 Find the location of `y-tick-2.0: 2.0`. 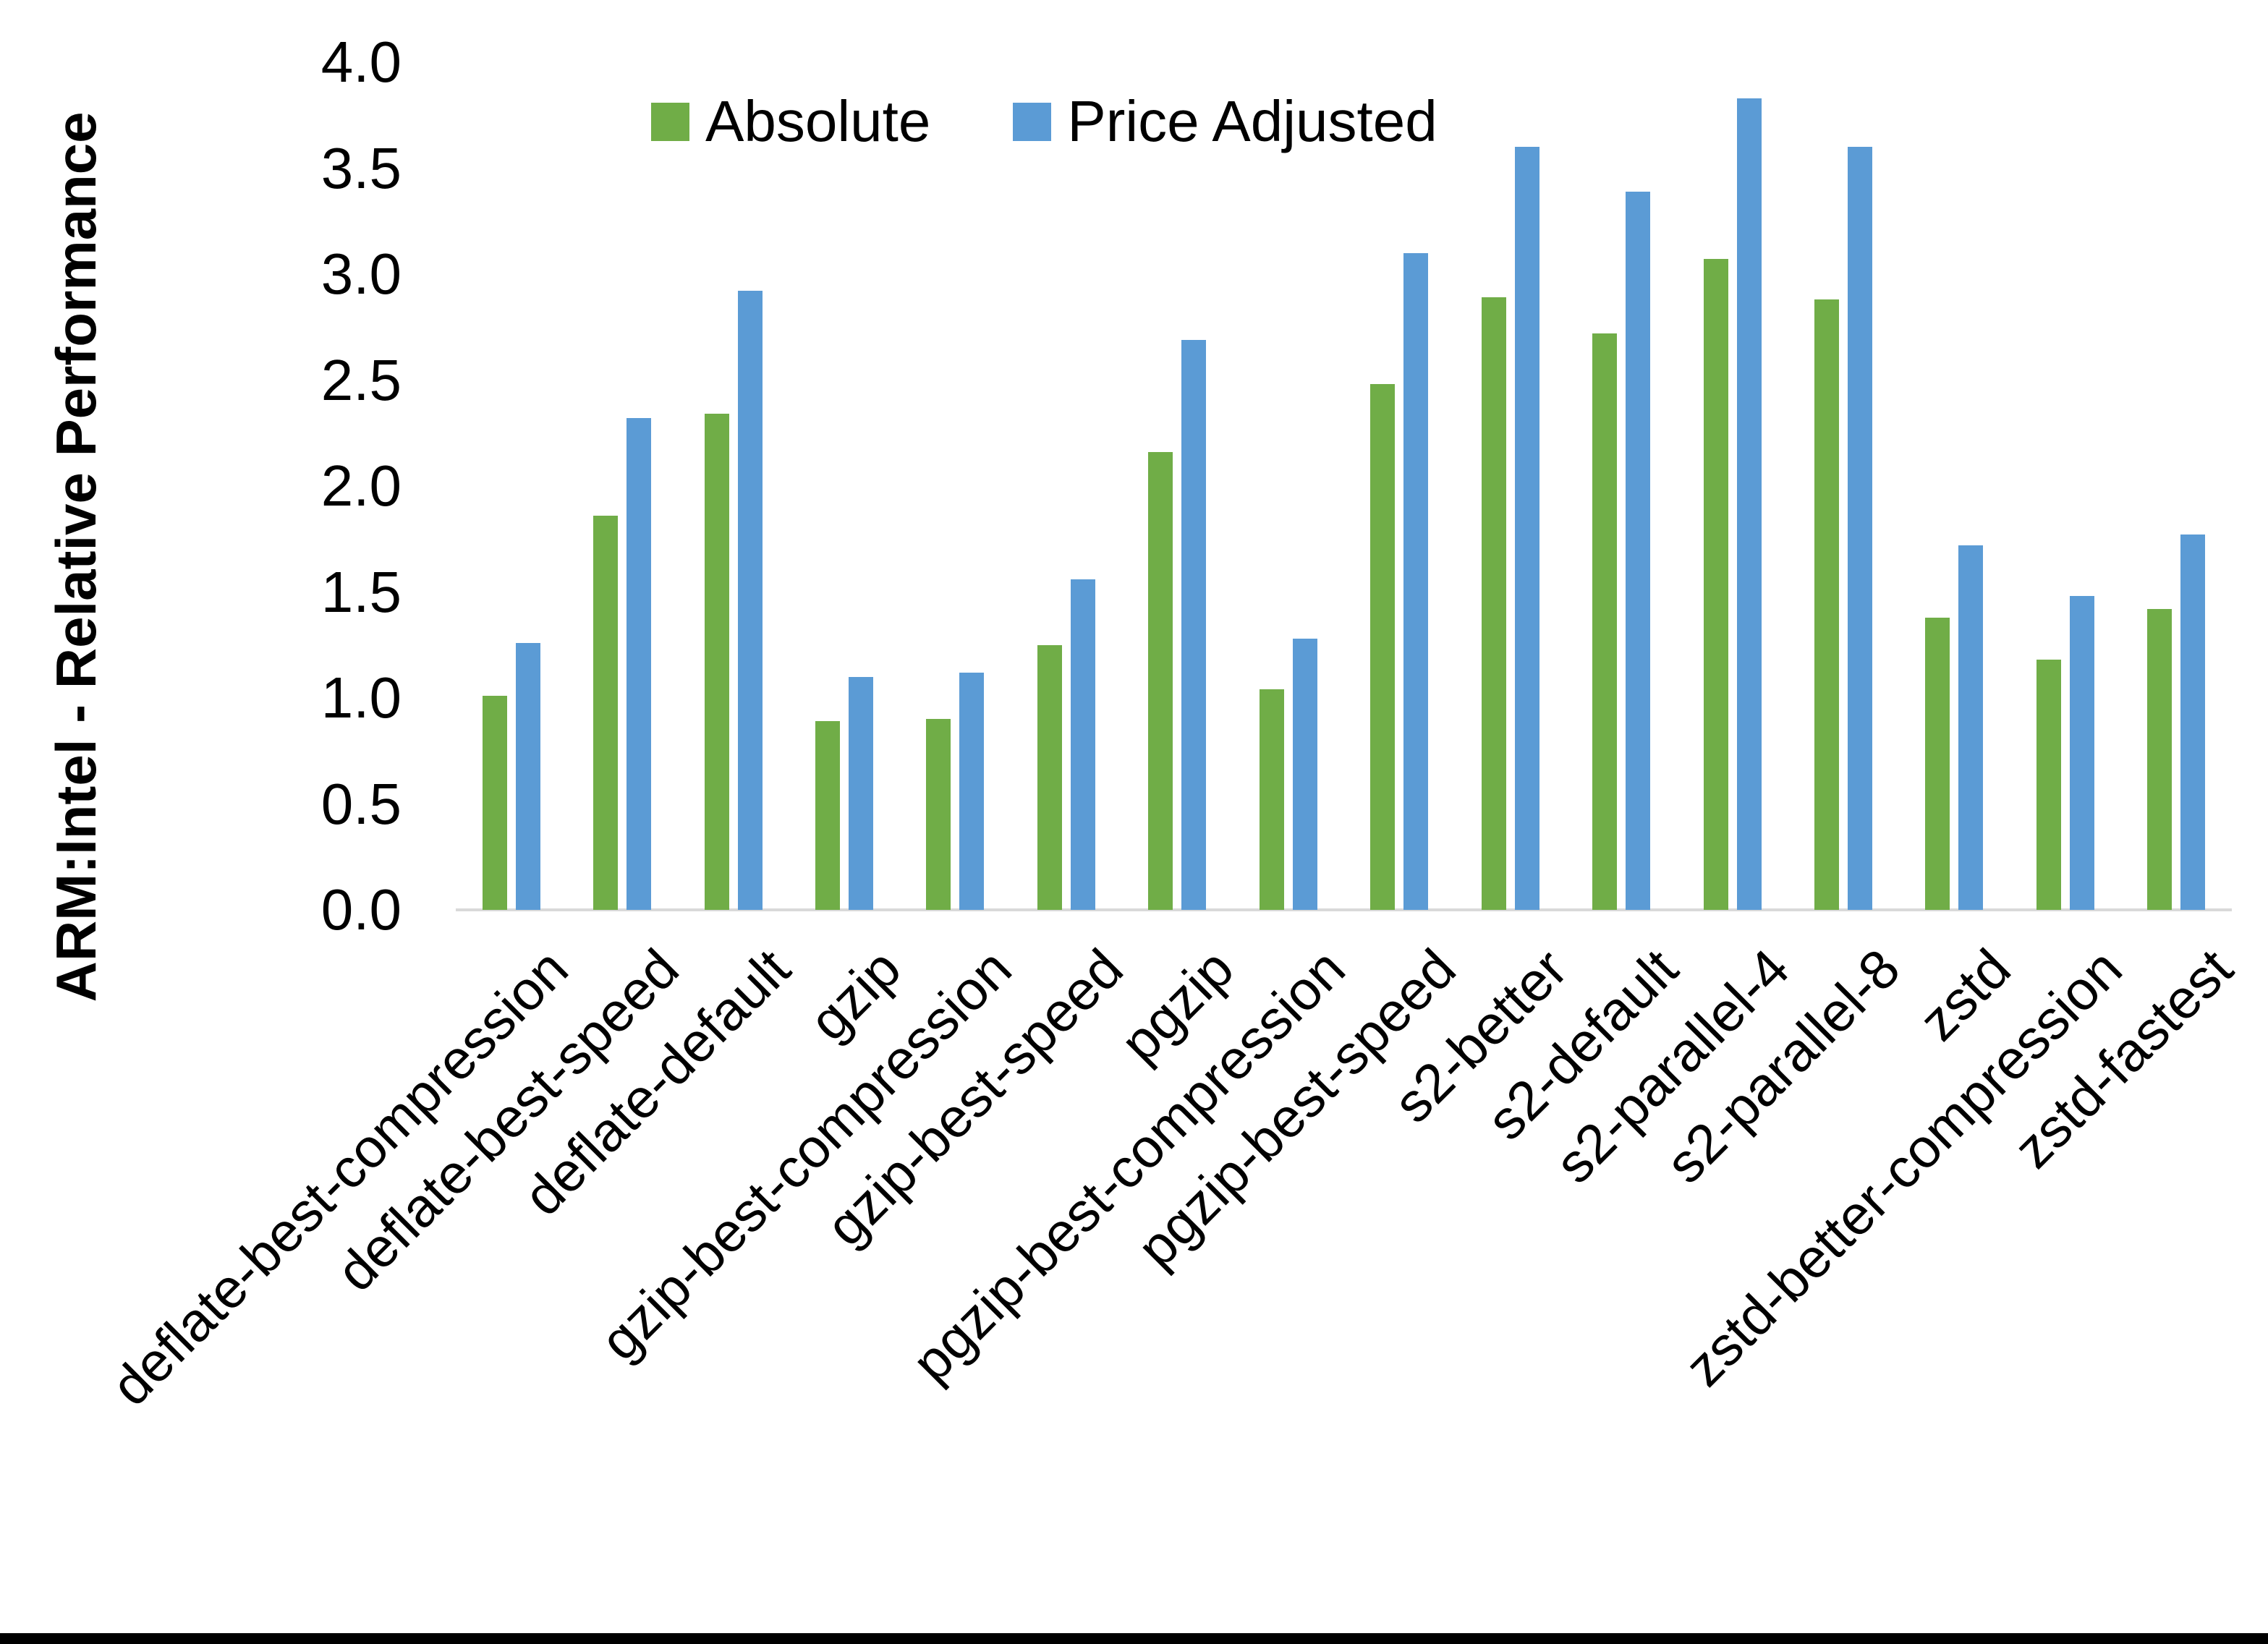

y-tick-2.0: 2.0 is located at coordinates (361, 485).